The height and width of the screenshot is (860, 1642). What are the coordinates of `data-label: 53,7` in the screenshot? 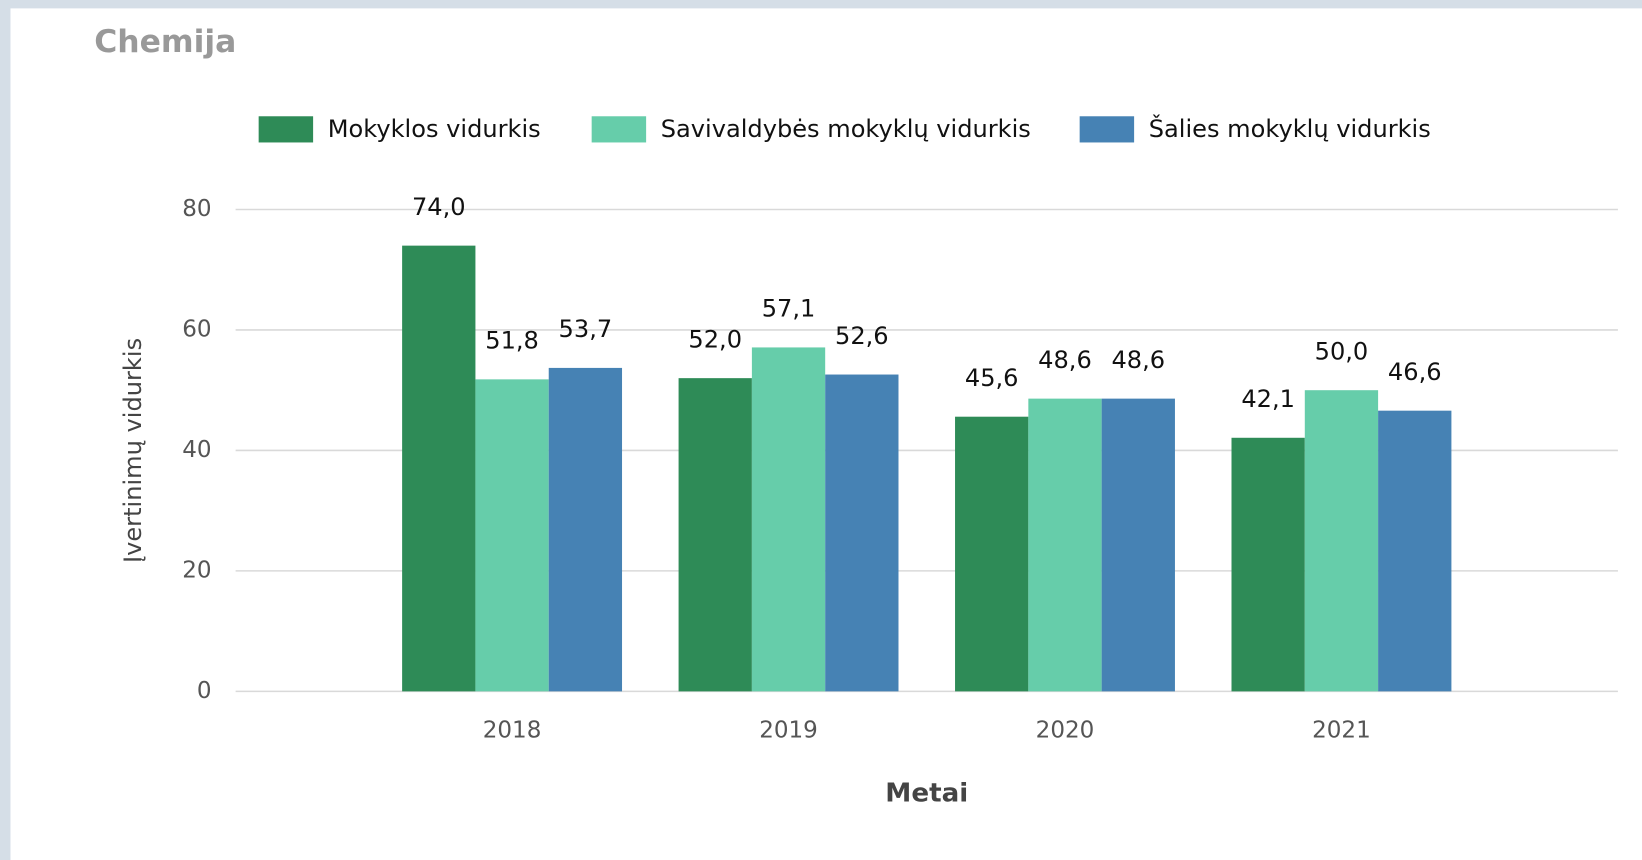 It's located at (586, 329).